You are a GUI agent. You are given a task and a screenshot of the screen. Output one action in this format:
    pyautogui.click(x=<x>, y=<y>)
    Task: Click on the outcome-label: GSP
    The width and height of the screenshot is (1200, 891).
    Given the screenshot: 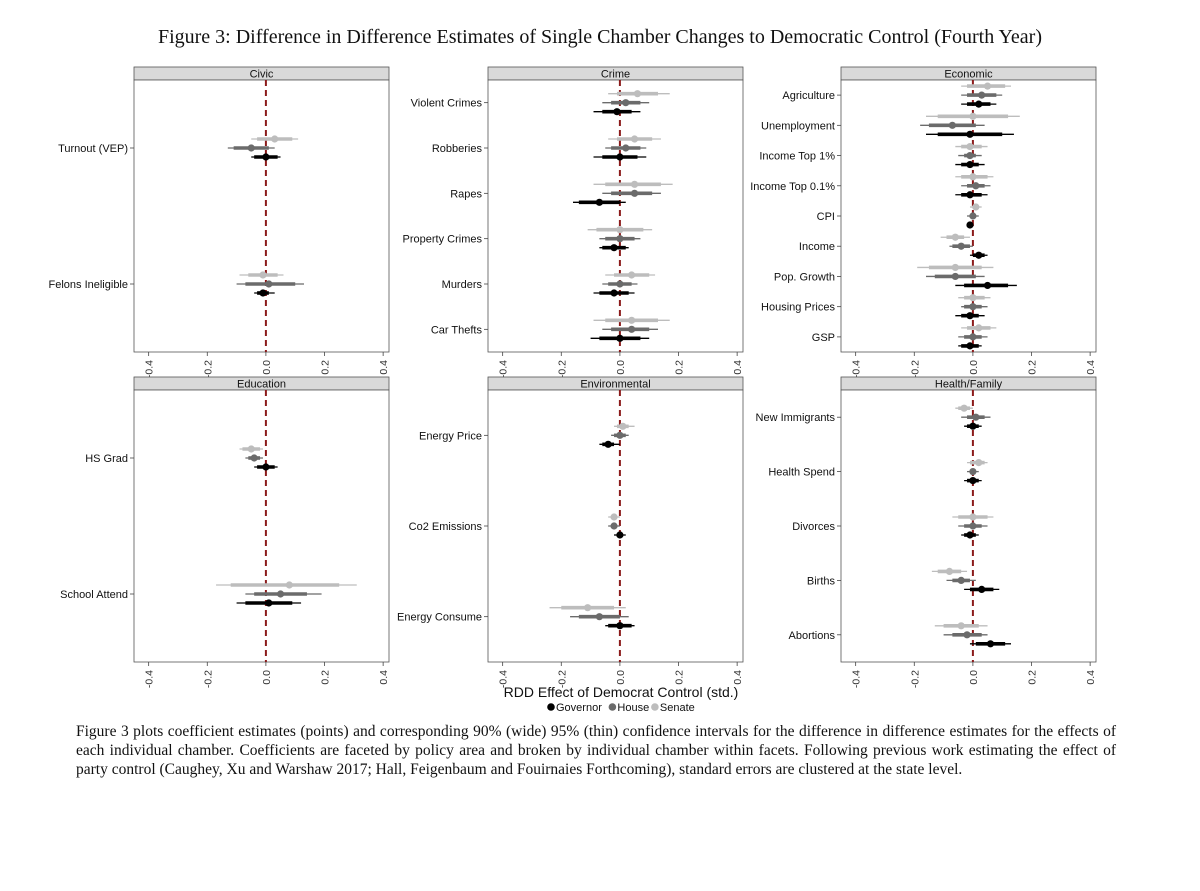 What is the action you would take?
    pyautogui.click(x=823, y=338)
    